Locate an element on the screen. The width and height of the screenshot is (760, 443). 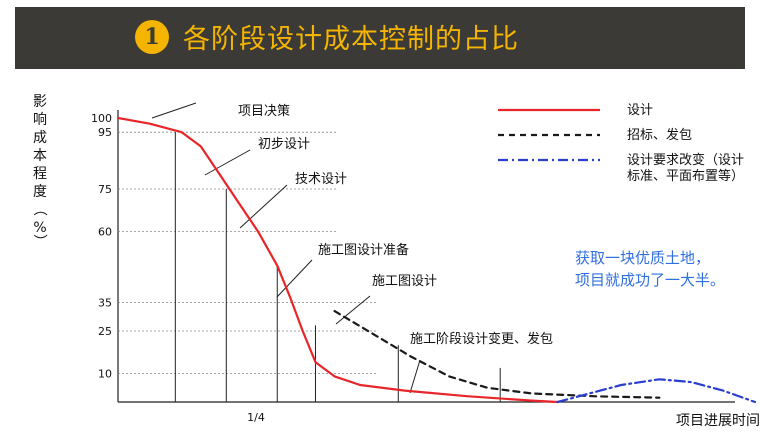
y-axis-label-char: 本 is located at coordinates (40, 156).